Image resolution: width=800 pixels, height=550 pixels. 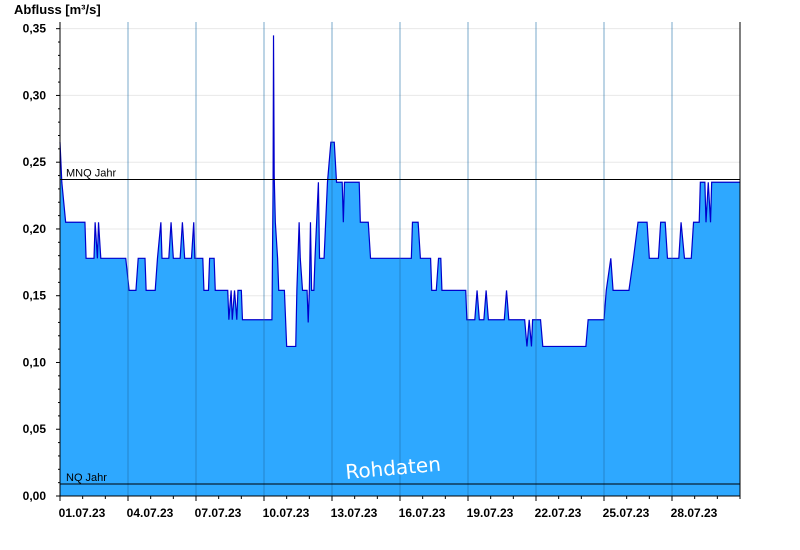 I want to click on y-tick-label-4: 0,20, so click(x=35, y=229).